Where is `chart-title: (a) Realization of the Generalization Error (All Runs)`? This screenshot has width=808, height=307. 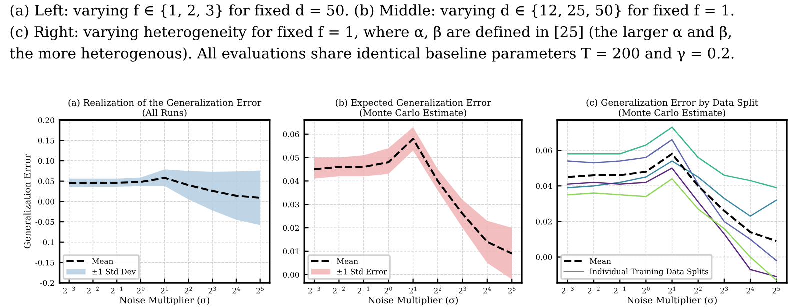 chart-title: (a) Realization of the Generalization Error (All Runs) is located at coordinates (165, 108).